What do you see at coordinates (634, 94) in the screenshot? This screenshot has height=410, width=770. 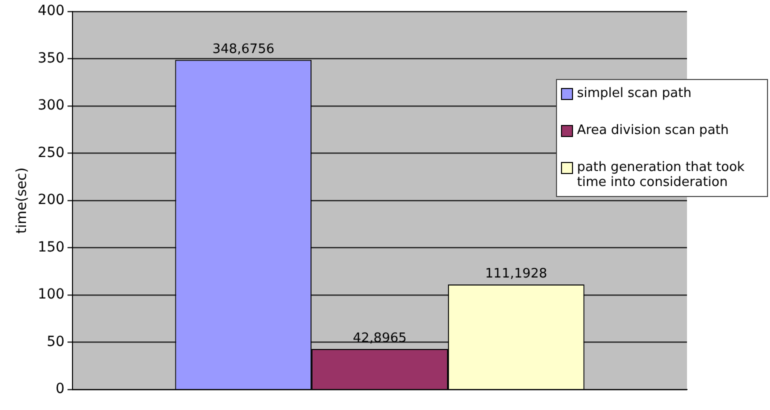 I see `legend-label: simplel scan path` at bounding box center [634, 94].